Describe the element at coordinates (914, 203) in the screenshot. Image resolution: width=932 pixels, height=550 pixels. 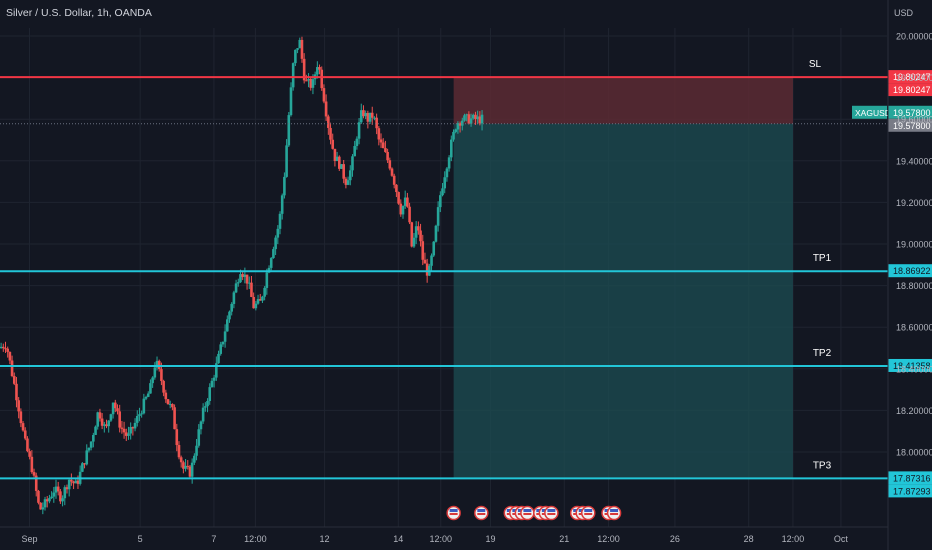
I see `y-tick-label: 19.20000` at that location.